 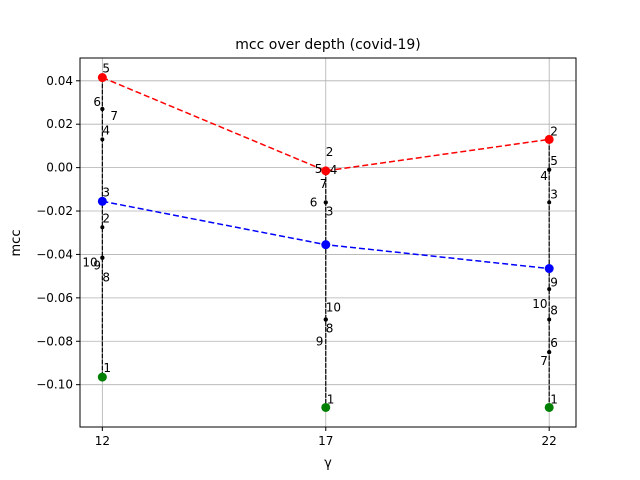 I want to click on y-tick-label: −0.04, so click(x=54, y=254).